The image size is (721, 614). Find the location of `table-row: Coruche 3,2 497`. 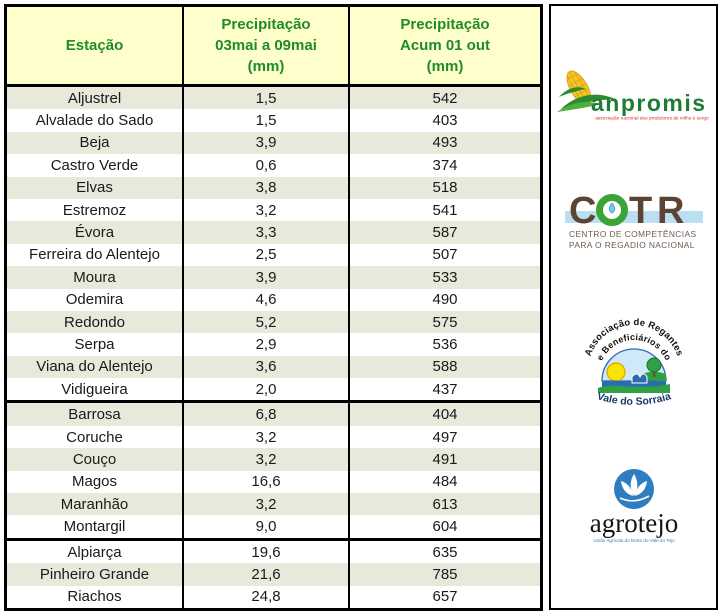

table-row: Coruche 3,2 497 is located at coordinates (273, 437).